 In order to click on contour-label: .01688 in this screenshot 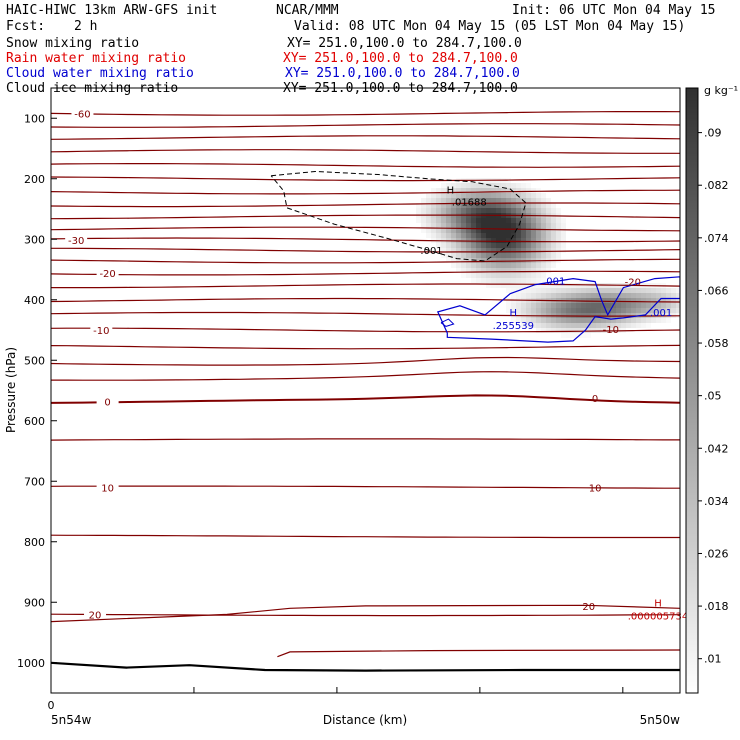, I will do `click(469, 203)`.